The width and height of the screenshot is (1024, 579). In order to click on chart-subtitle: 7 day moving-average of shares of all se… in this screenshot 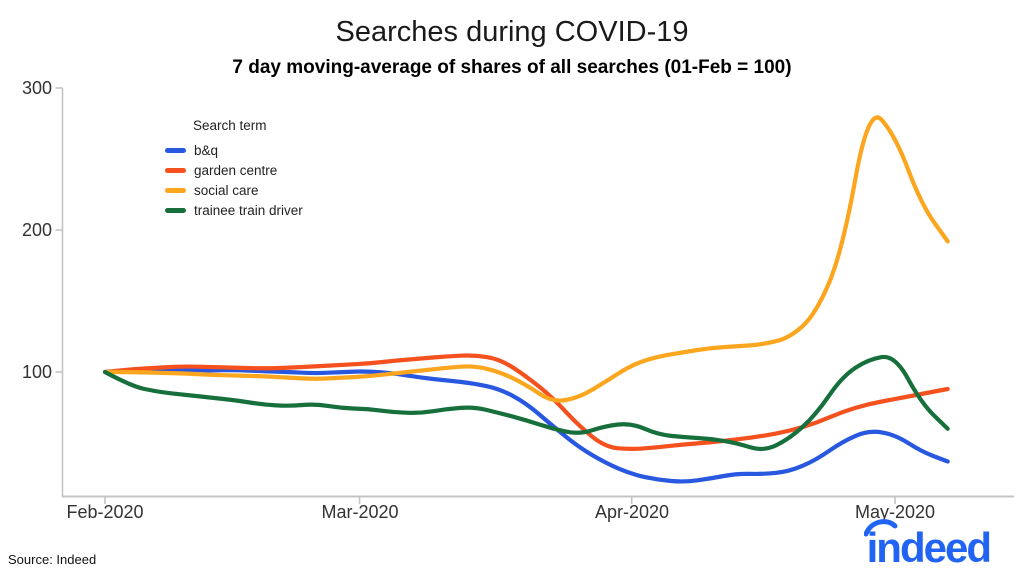, I will do `click(512, 67)`.